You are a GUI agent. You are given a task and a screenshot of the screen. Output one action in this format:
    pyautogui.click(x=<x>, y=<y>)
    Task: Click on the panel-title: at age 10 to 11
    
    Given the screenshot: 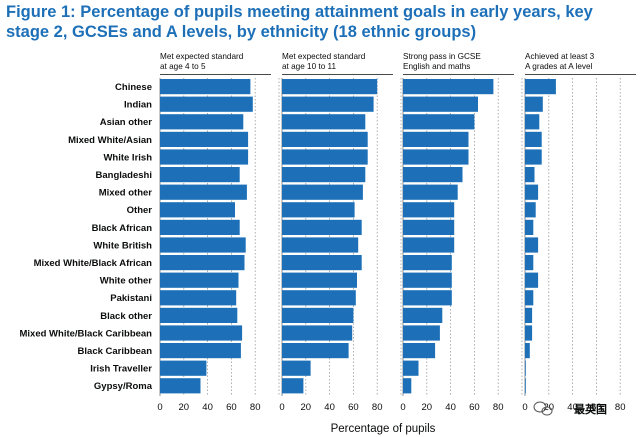 What is the action you would take?
    pyautogui.click(x=309, y=66)
    